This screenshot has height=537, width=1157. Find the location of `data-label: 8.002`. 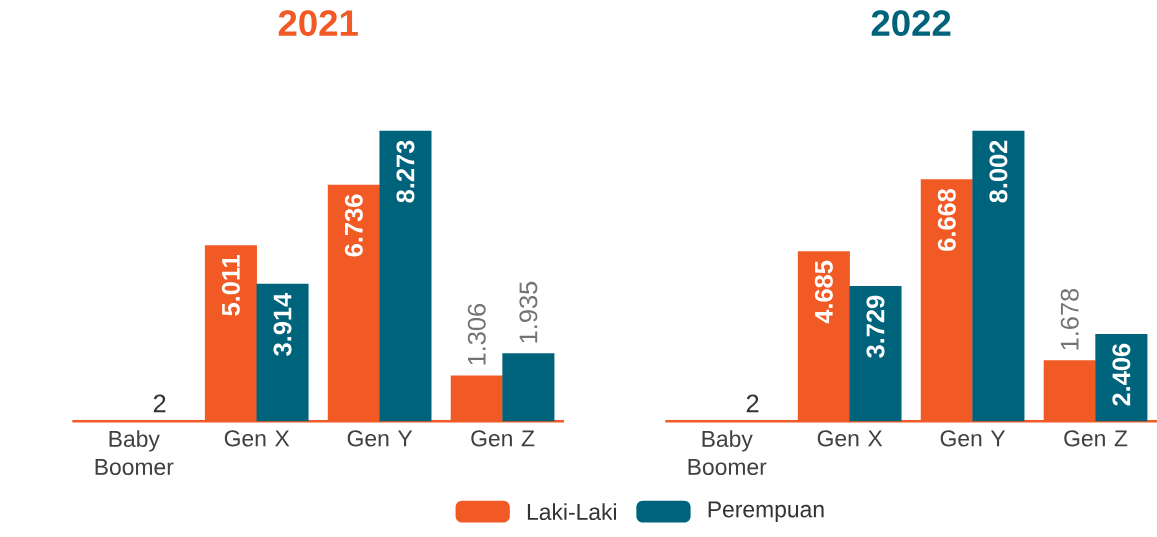

data-label: 8.002 is located at coordinates (998, 171).